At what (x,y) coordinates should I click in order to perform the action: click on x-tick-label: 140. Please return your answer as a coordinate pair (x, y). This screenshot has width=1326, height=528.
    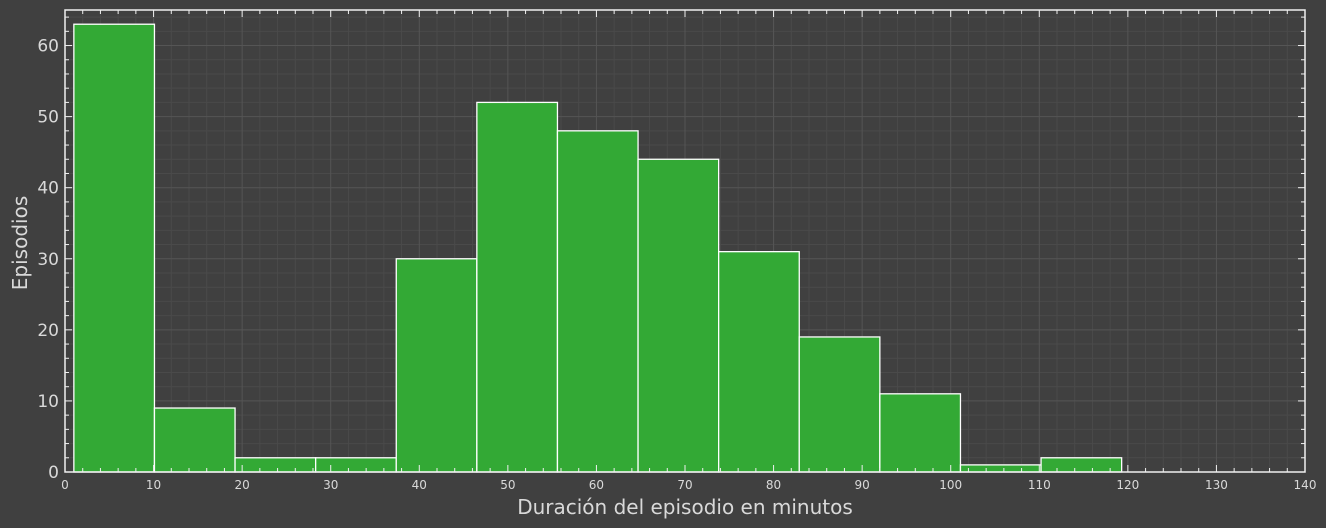
    Looking at the image, I should click on (1305, 485).